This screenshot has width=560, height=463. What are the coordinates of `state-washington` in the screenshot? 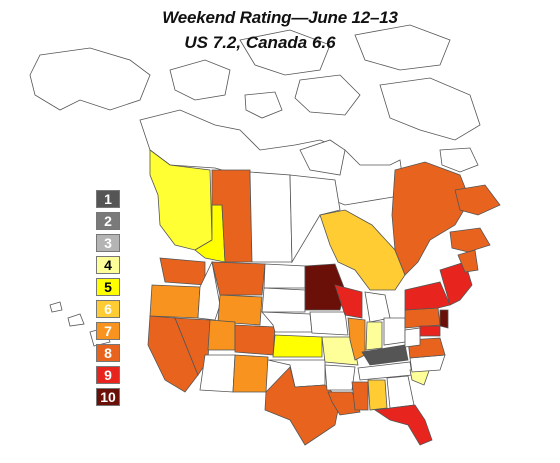 It's located at (182, 271).